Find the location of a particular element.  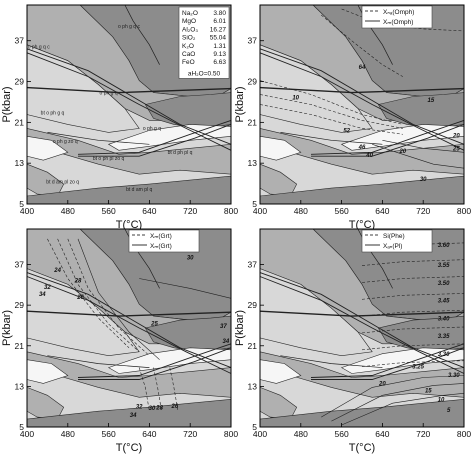

y-tick-label: 21 is located at coordinates (20, 122).